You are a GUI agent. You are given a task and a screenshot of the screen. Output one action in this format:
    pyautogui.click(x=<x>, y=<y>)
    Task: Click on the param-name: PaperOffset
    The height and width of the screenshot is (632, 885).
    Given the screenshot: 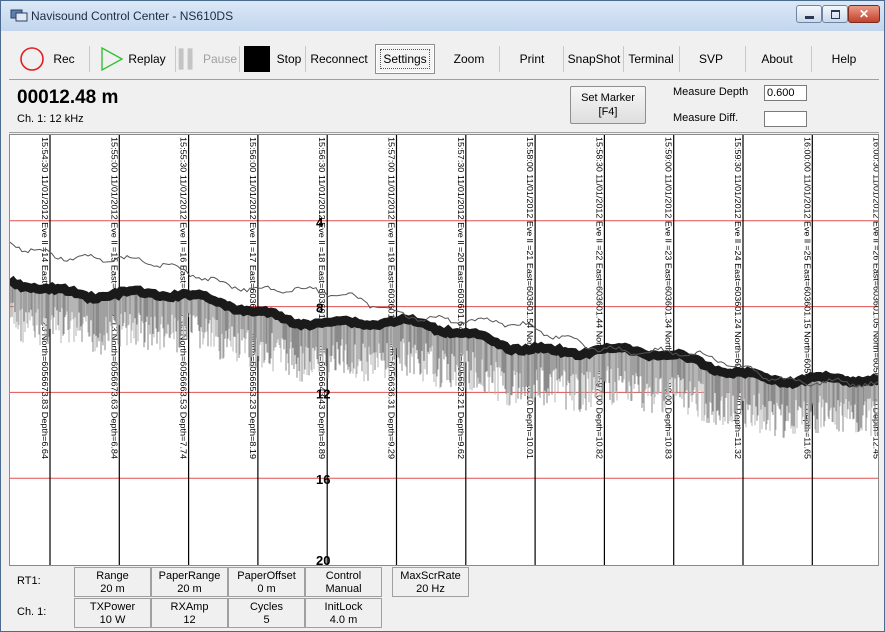 What is the action you would take?
    pyautogui.click(x=266, y=576)
    